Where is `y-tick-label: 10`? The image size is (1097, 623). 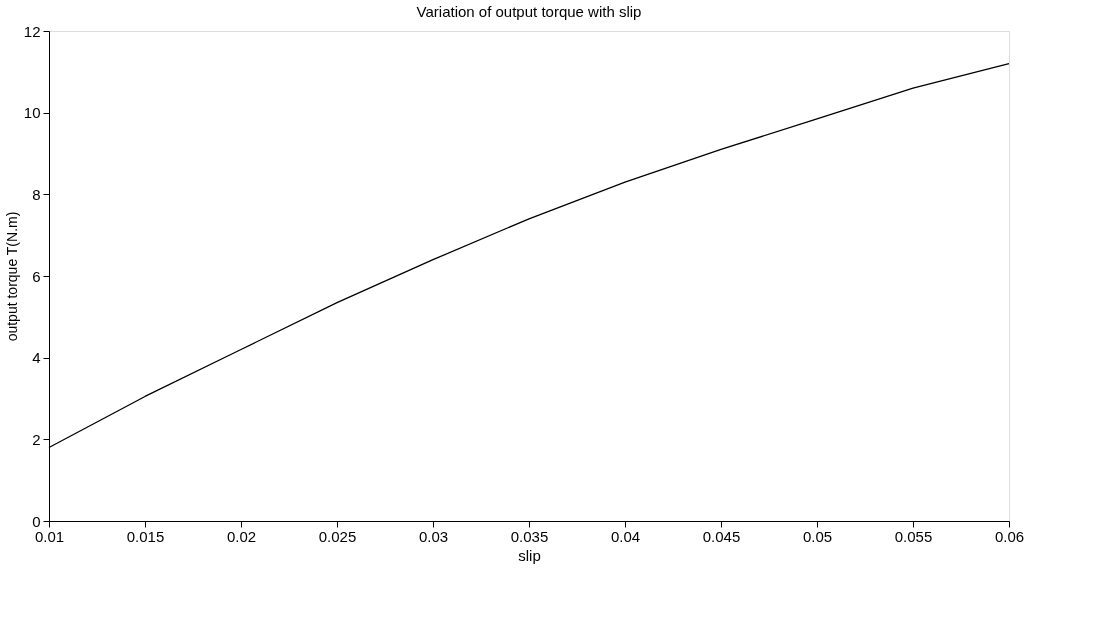
y-tick-label: 10 is located at coordinates (32, 113).